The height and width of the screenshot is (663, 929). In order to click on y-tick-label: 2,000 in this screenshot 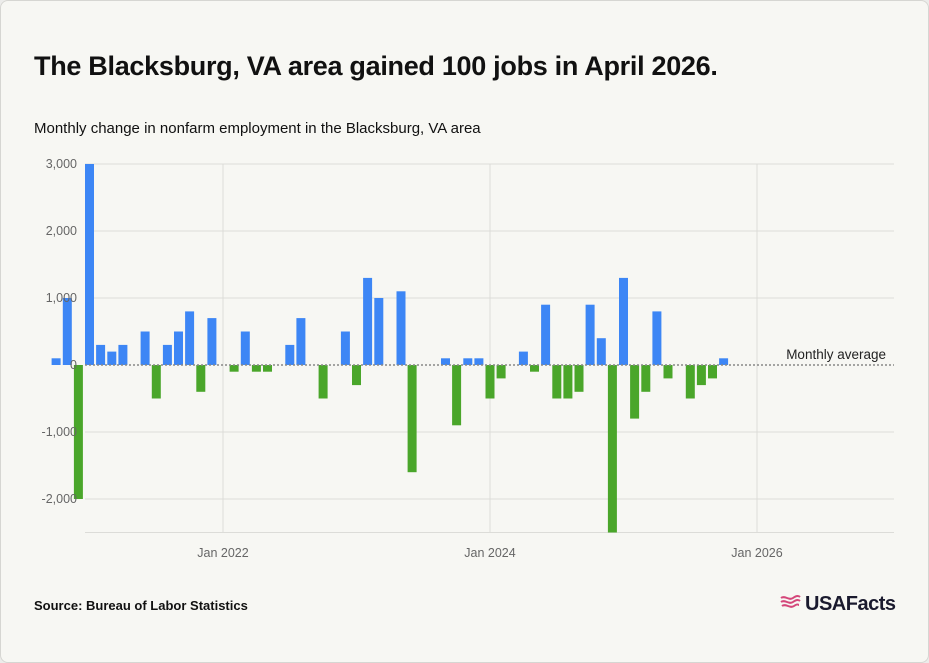, I will do `click(61, 231)`.